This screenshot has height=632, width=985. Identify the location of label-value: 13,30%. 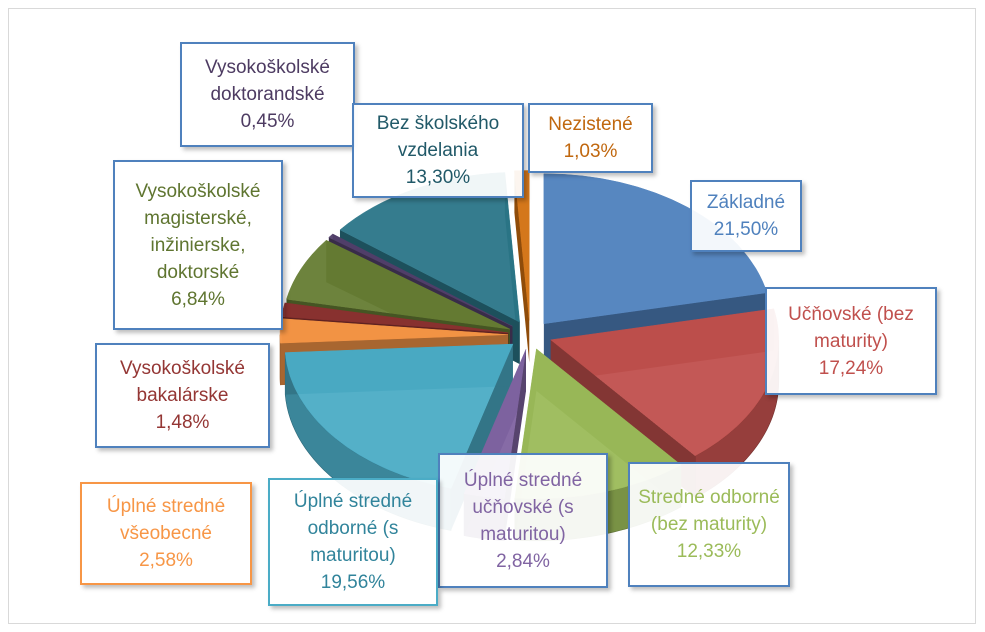
(438, 177).